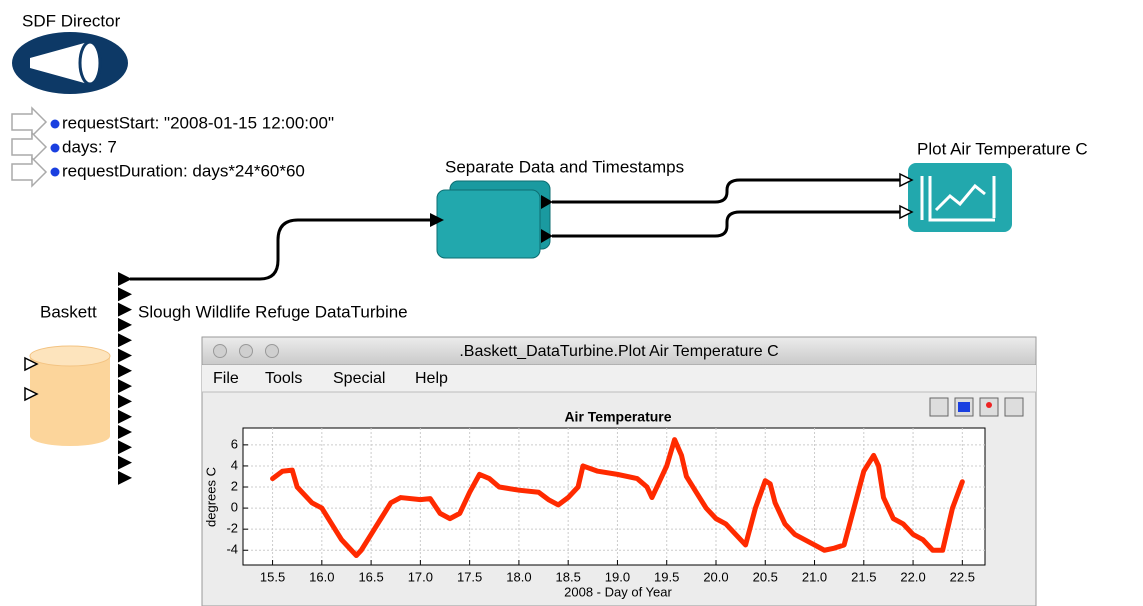  I want to click on x-tick-label: 18.5, so click(568, 576).